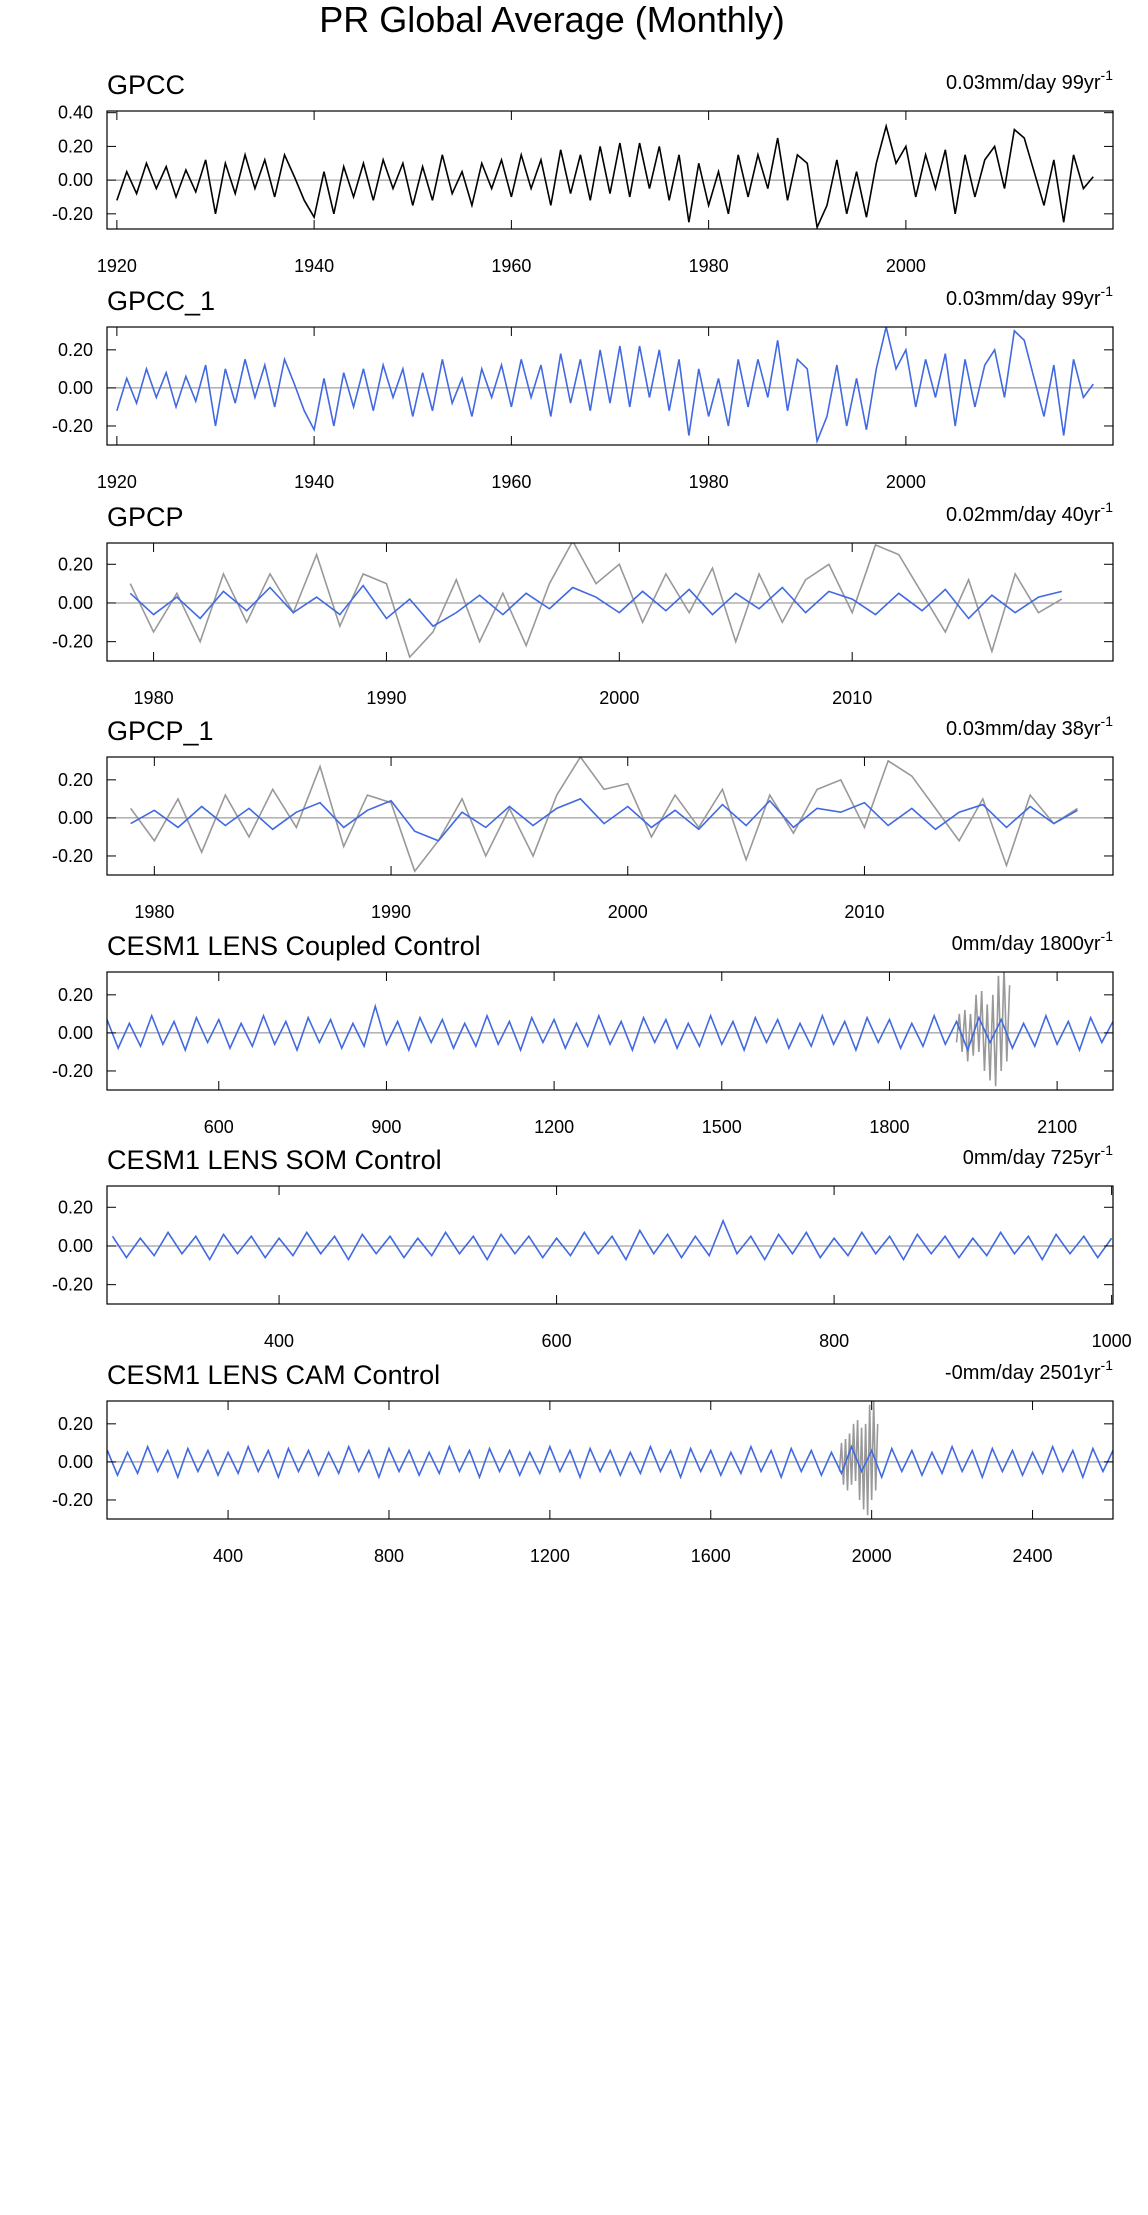  I want to click on x-tick-label: 1500, so click(722, 1127).